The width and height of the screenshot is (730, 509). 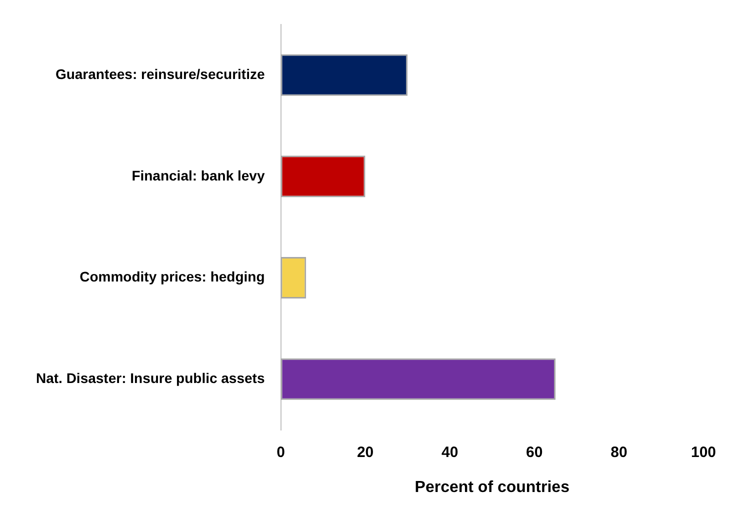 I want to click on y-tick-label: Nat. Disaster: Insure public assets, so click(x=150, y=378).